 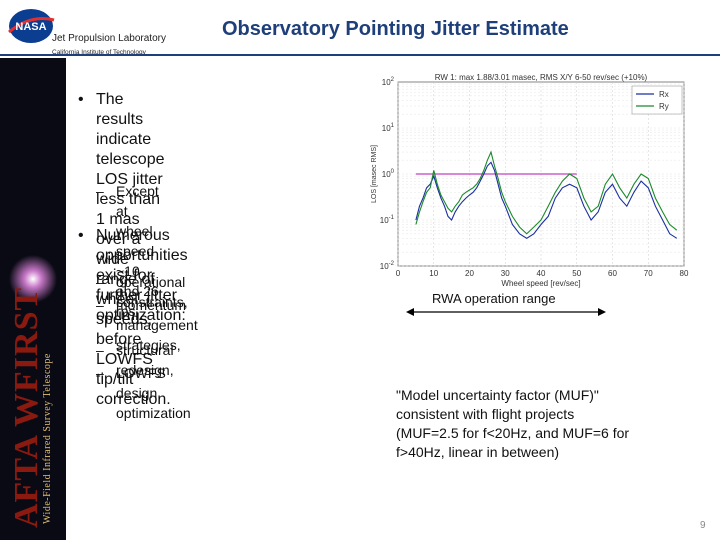 What do you see at coordinates (433, 273) in the screenshot?
I see `x-tick-label: 10` at bounding box center [433, 273].